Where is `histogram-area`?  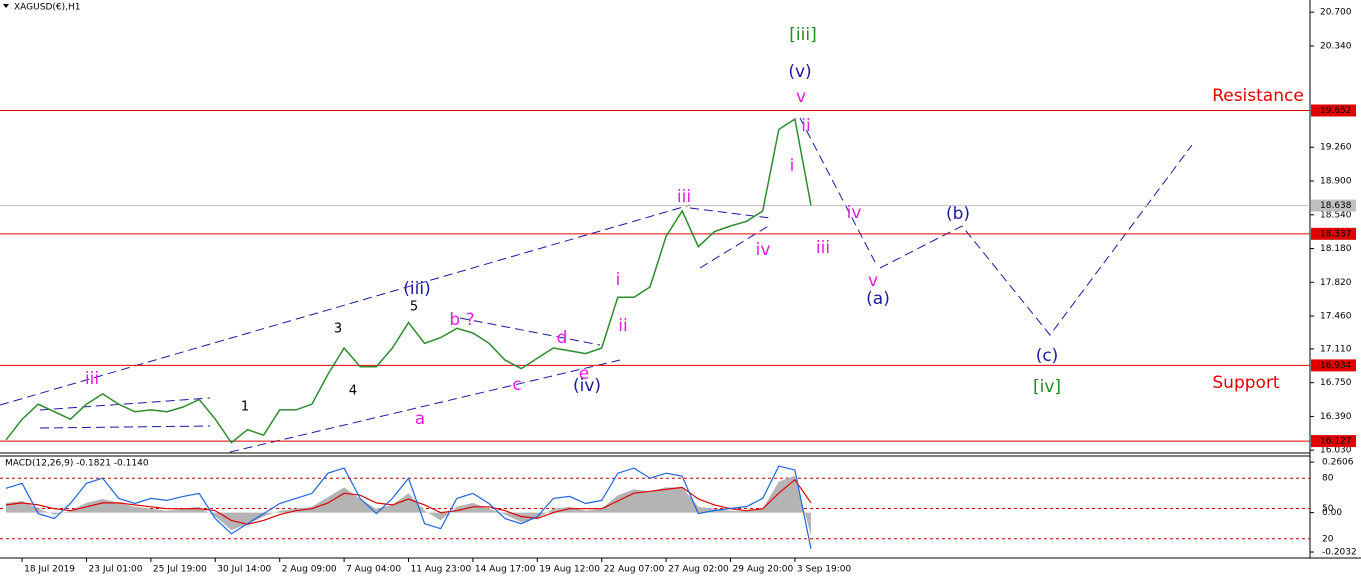
histogram-area is located at coordinates (408, 505).